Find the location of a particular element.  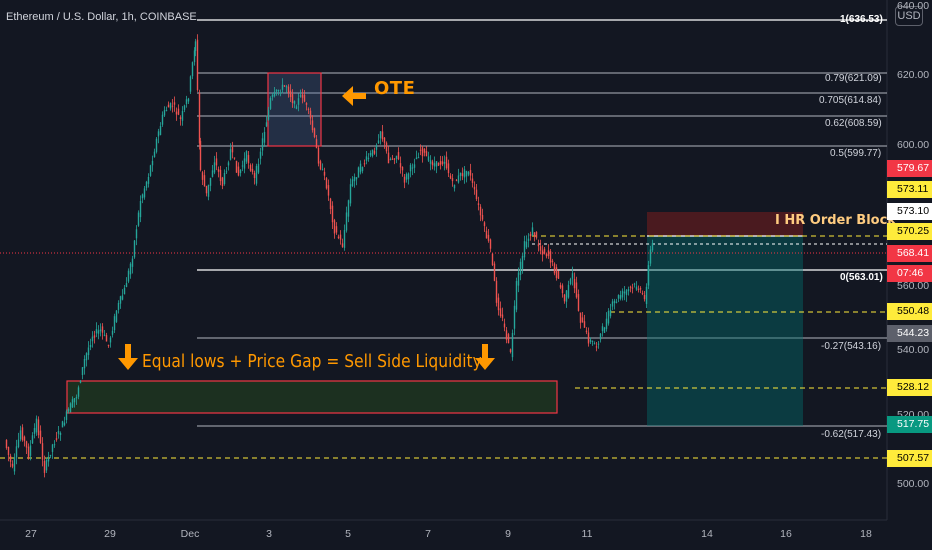

fib-label-079: 0.79(621.09) is located at coordinates (853, 78).